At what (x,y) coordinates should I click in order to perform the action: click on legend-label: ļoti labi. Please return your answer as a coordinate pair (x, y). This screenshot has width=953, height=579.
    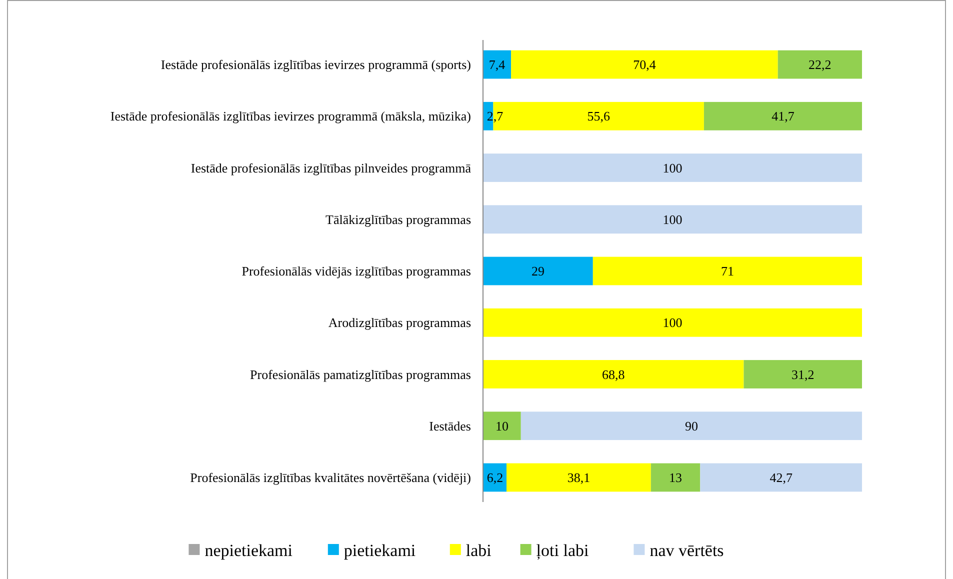
    Looking at the image, I should click on (562, 550).